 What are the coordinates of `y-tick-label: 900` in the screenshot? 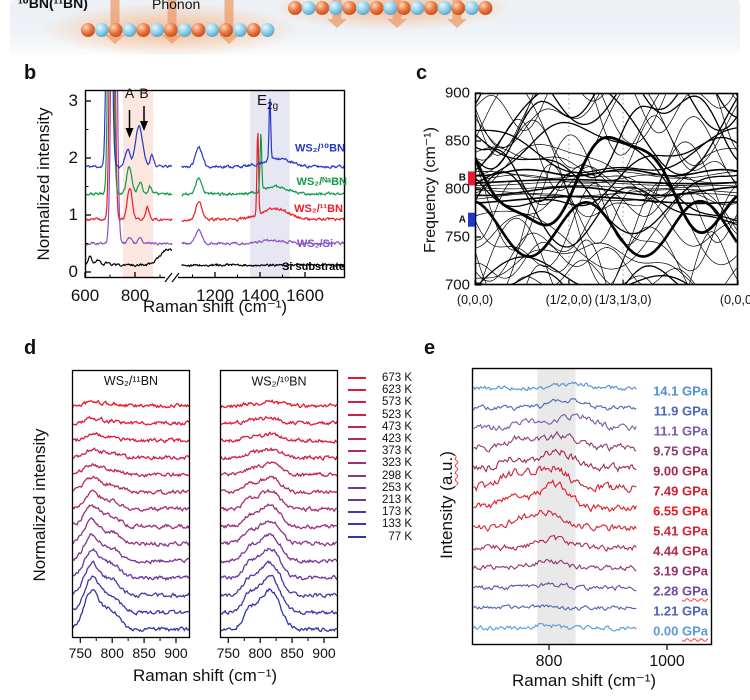 It's located at (457, 93).